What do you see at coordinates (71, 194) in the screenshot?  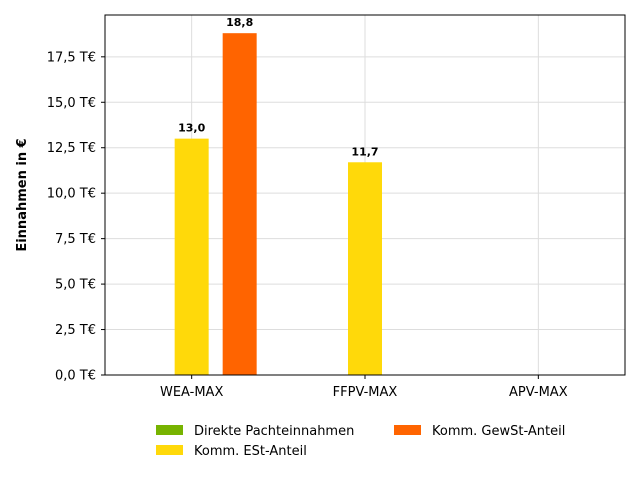 I see `y-tick-label: 10,0 T€` at bounding box center [71, 194].